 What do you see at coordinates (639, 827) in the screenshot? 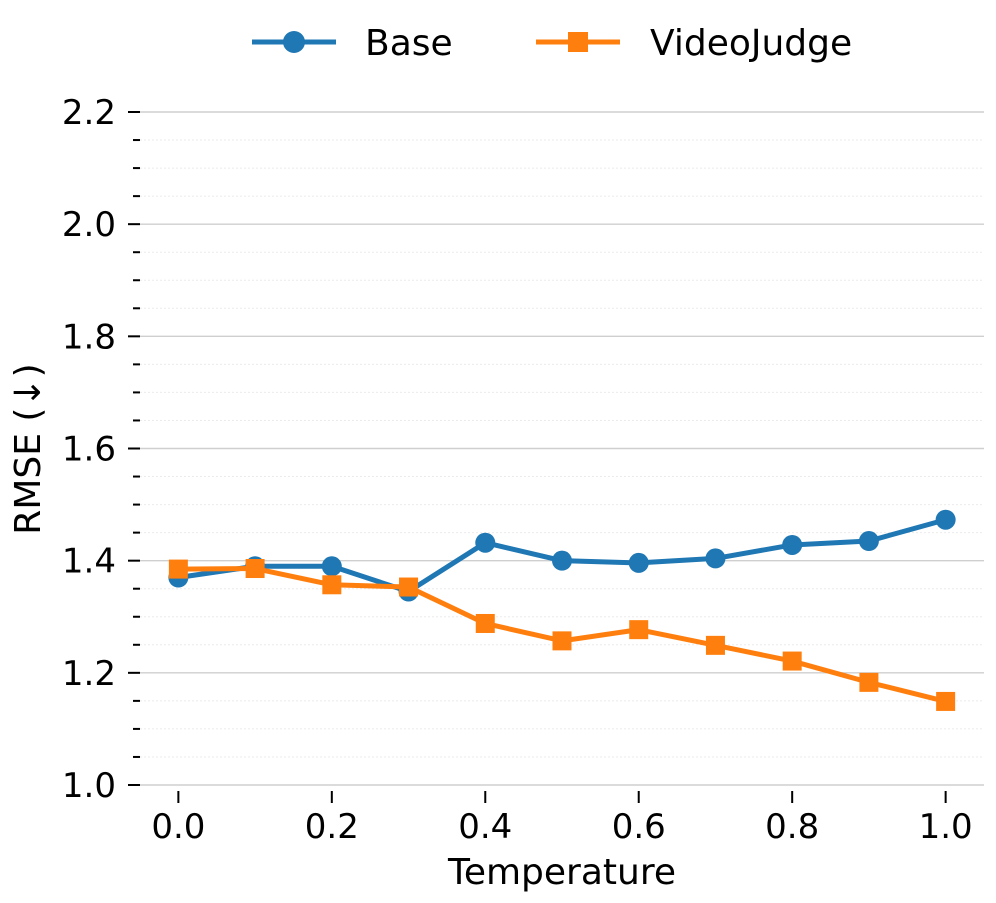
I see `x-tick-label: 0.6` at bounding box center [639, 827].